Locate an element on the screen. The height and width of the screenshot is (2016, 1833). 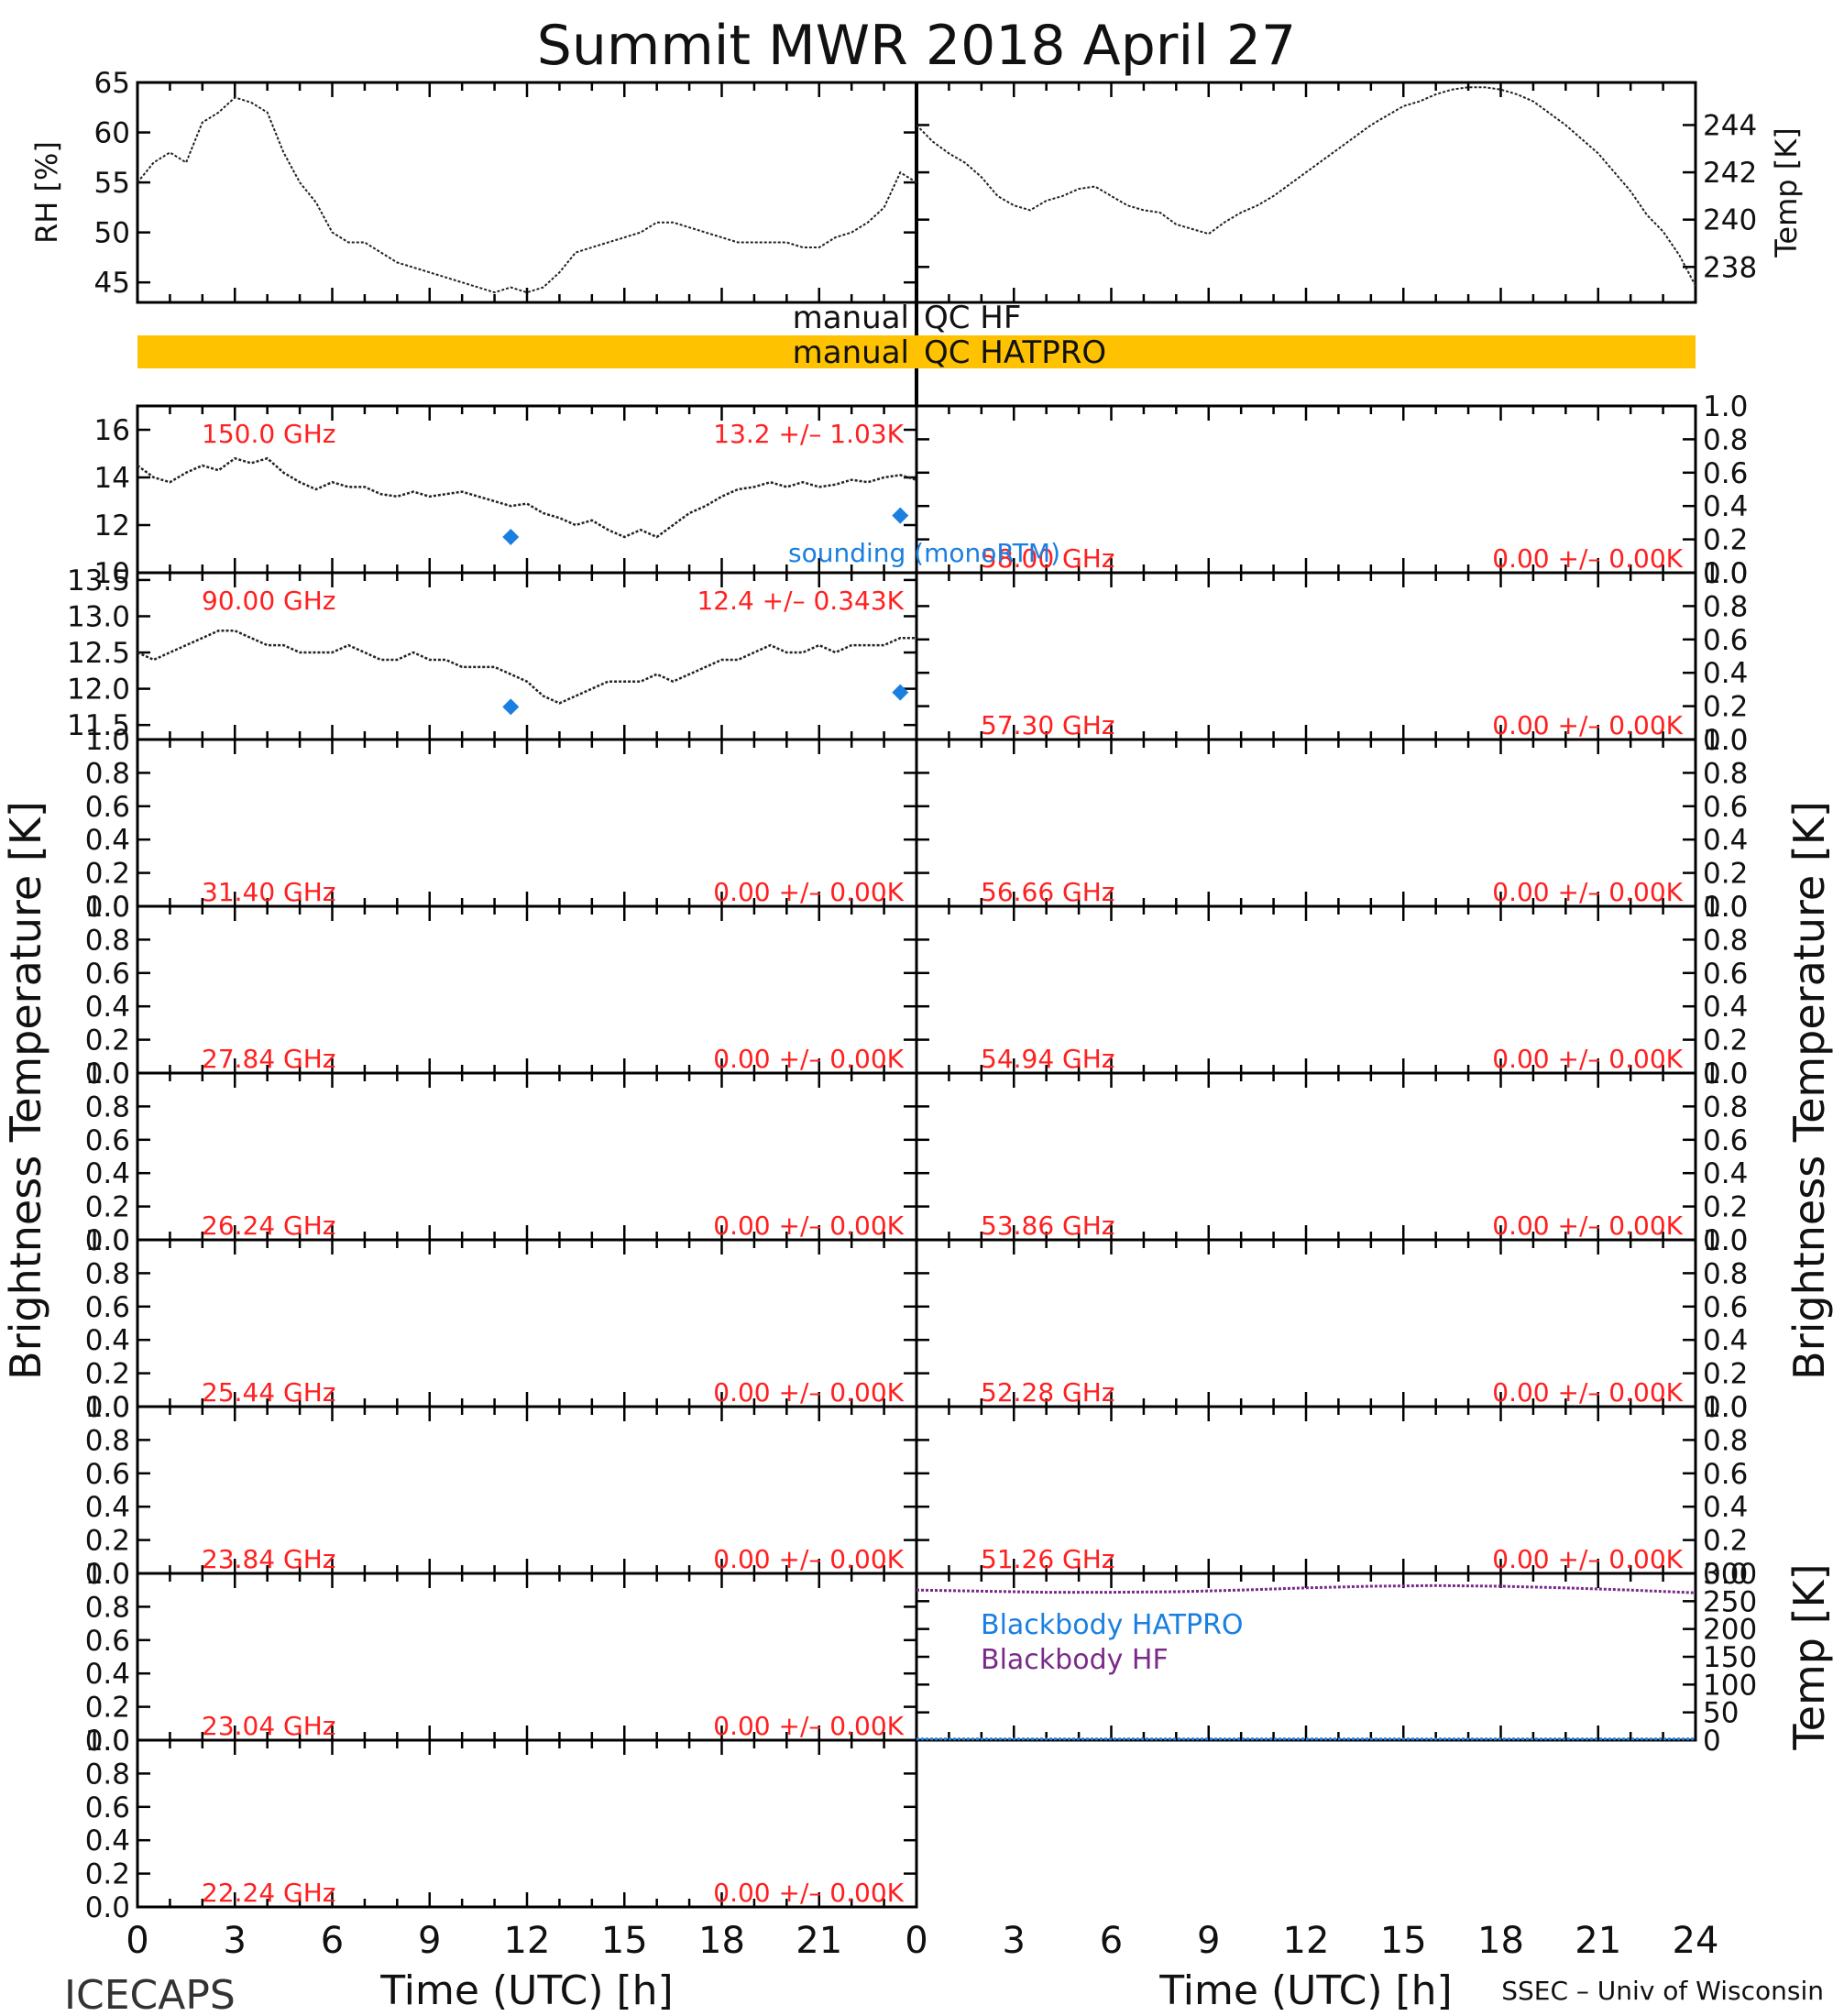
qc-hf-right-label: QC HF is located at coordinates (972, 318).